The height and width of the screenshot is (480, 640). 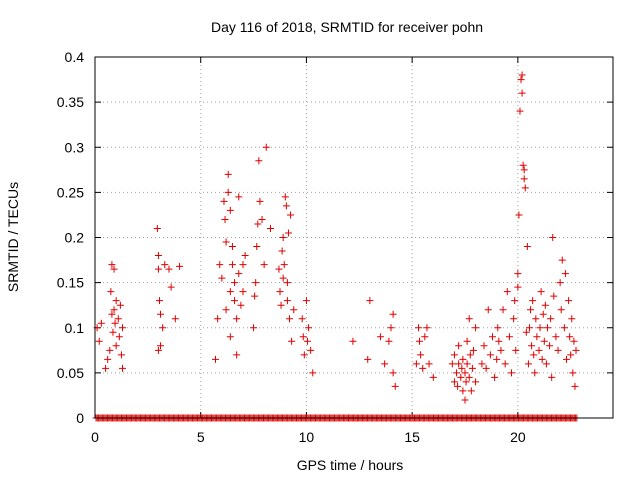 What do you see at coordinates (70, 373) in the screenshot?
I see `y-tick-label: 0.05` at bounding box center [70, 373].